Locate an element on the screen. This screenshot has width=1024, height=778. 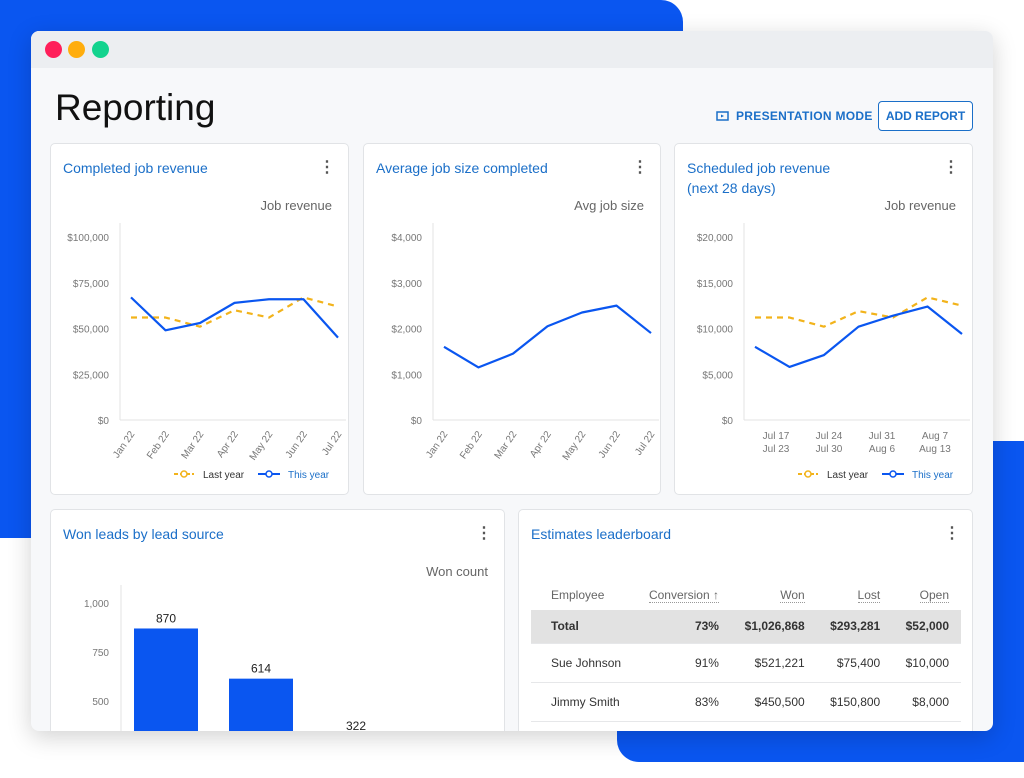
presentation-mode-button: PRESENTATION MODE is located at coordinates (794, 116).